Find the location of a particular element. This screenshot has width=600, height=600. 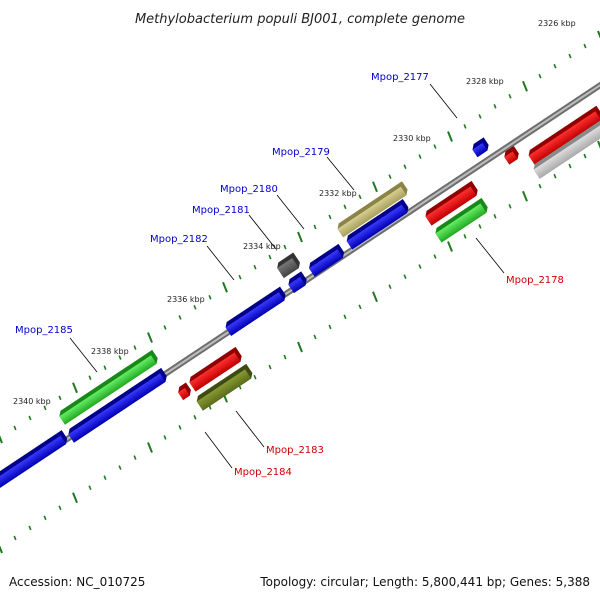

gene-bar-blue-left is located at coordinates (34, 459).